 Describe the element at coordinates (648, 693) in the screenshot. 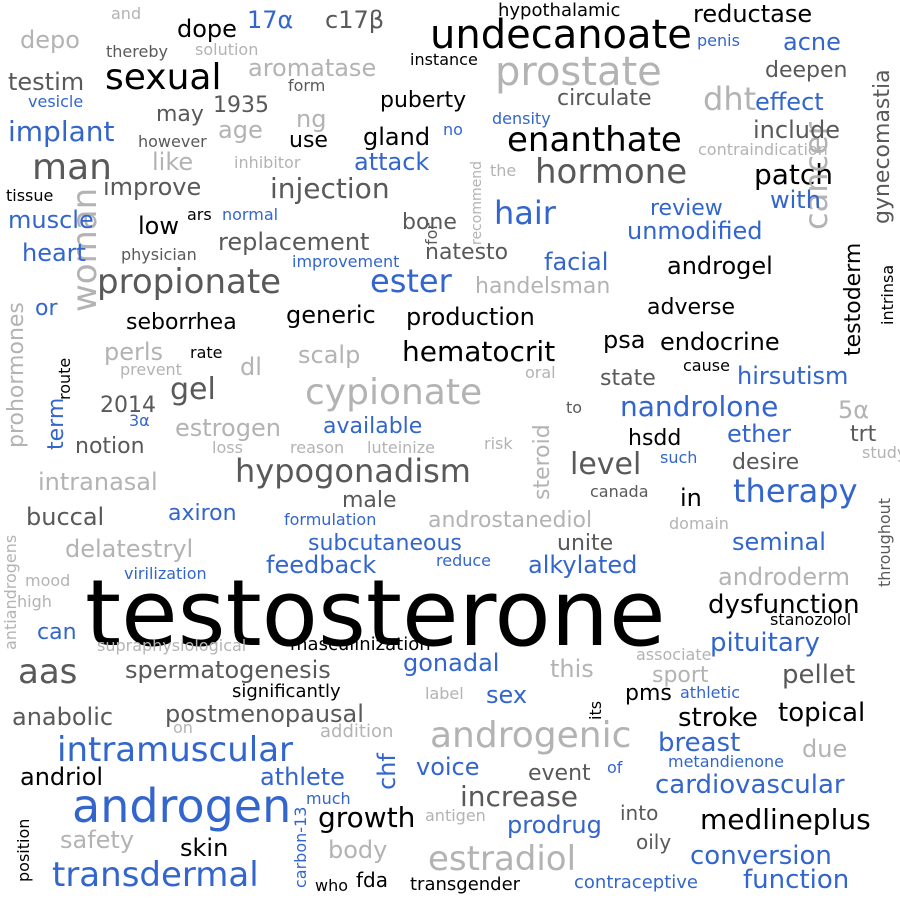

I see `word: pms` at that location.